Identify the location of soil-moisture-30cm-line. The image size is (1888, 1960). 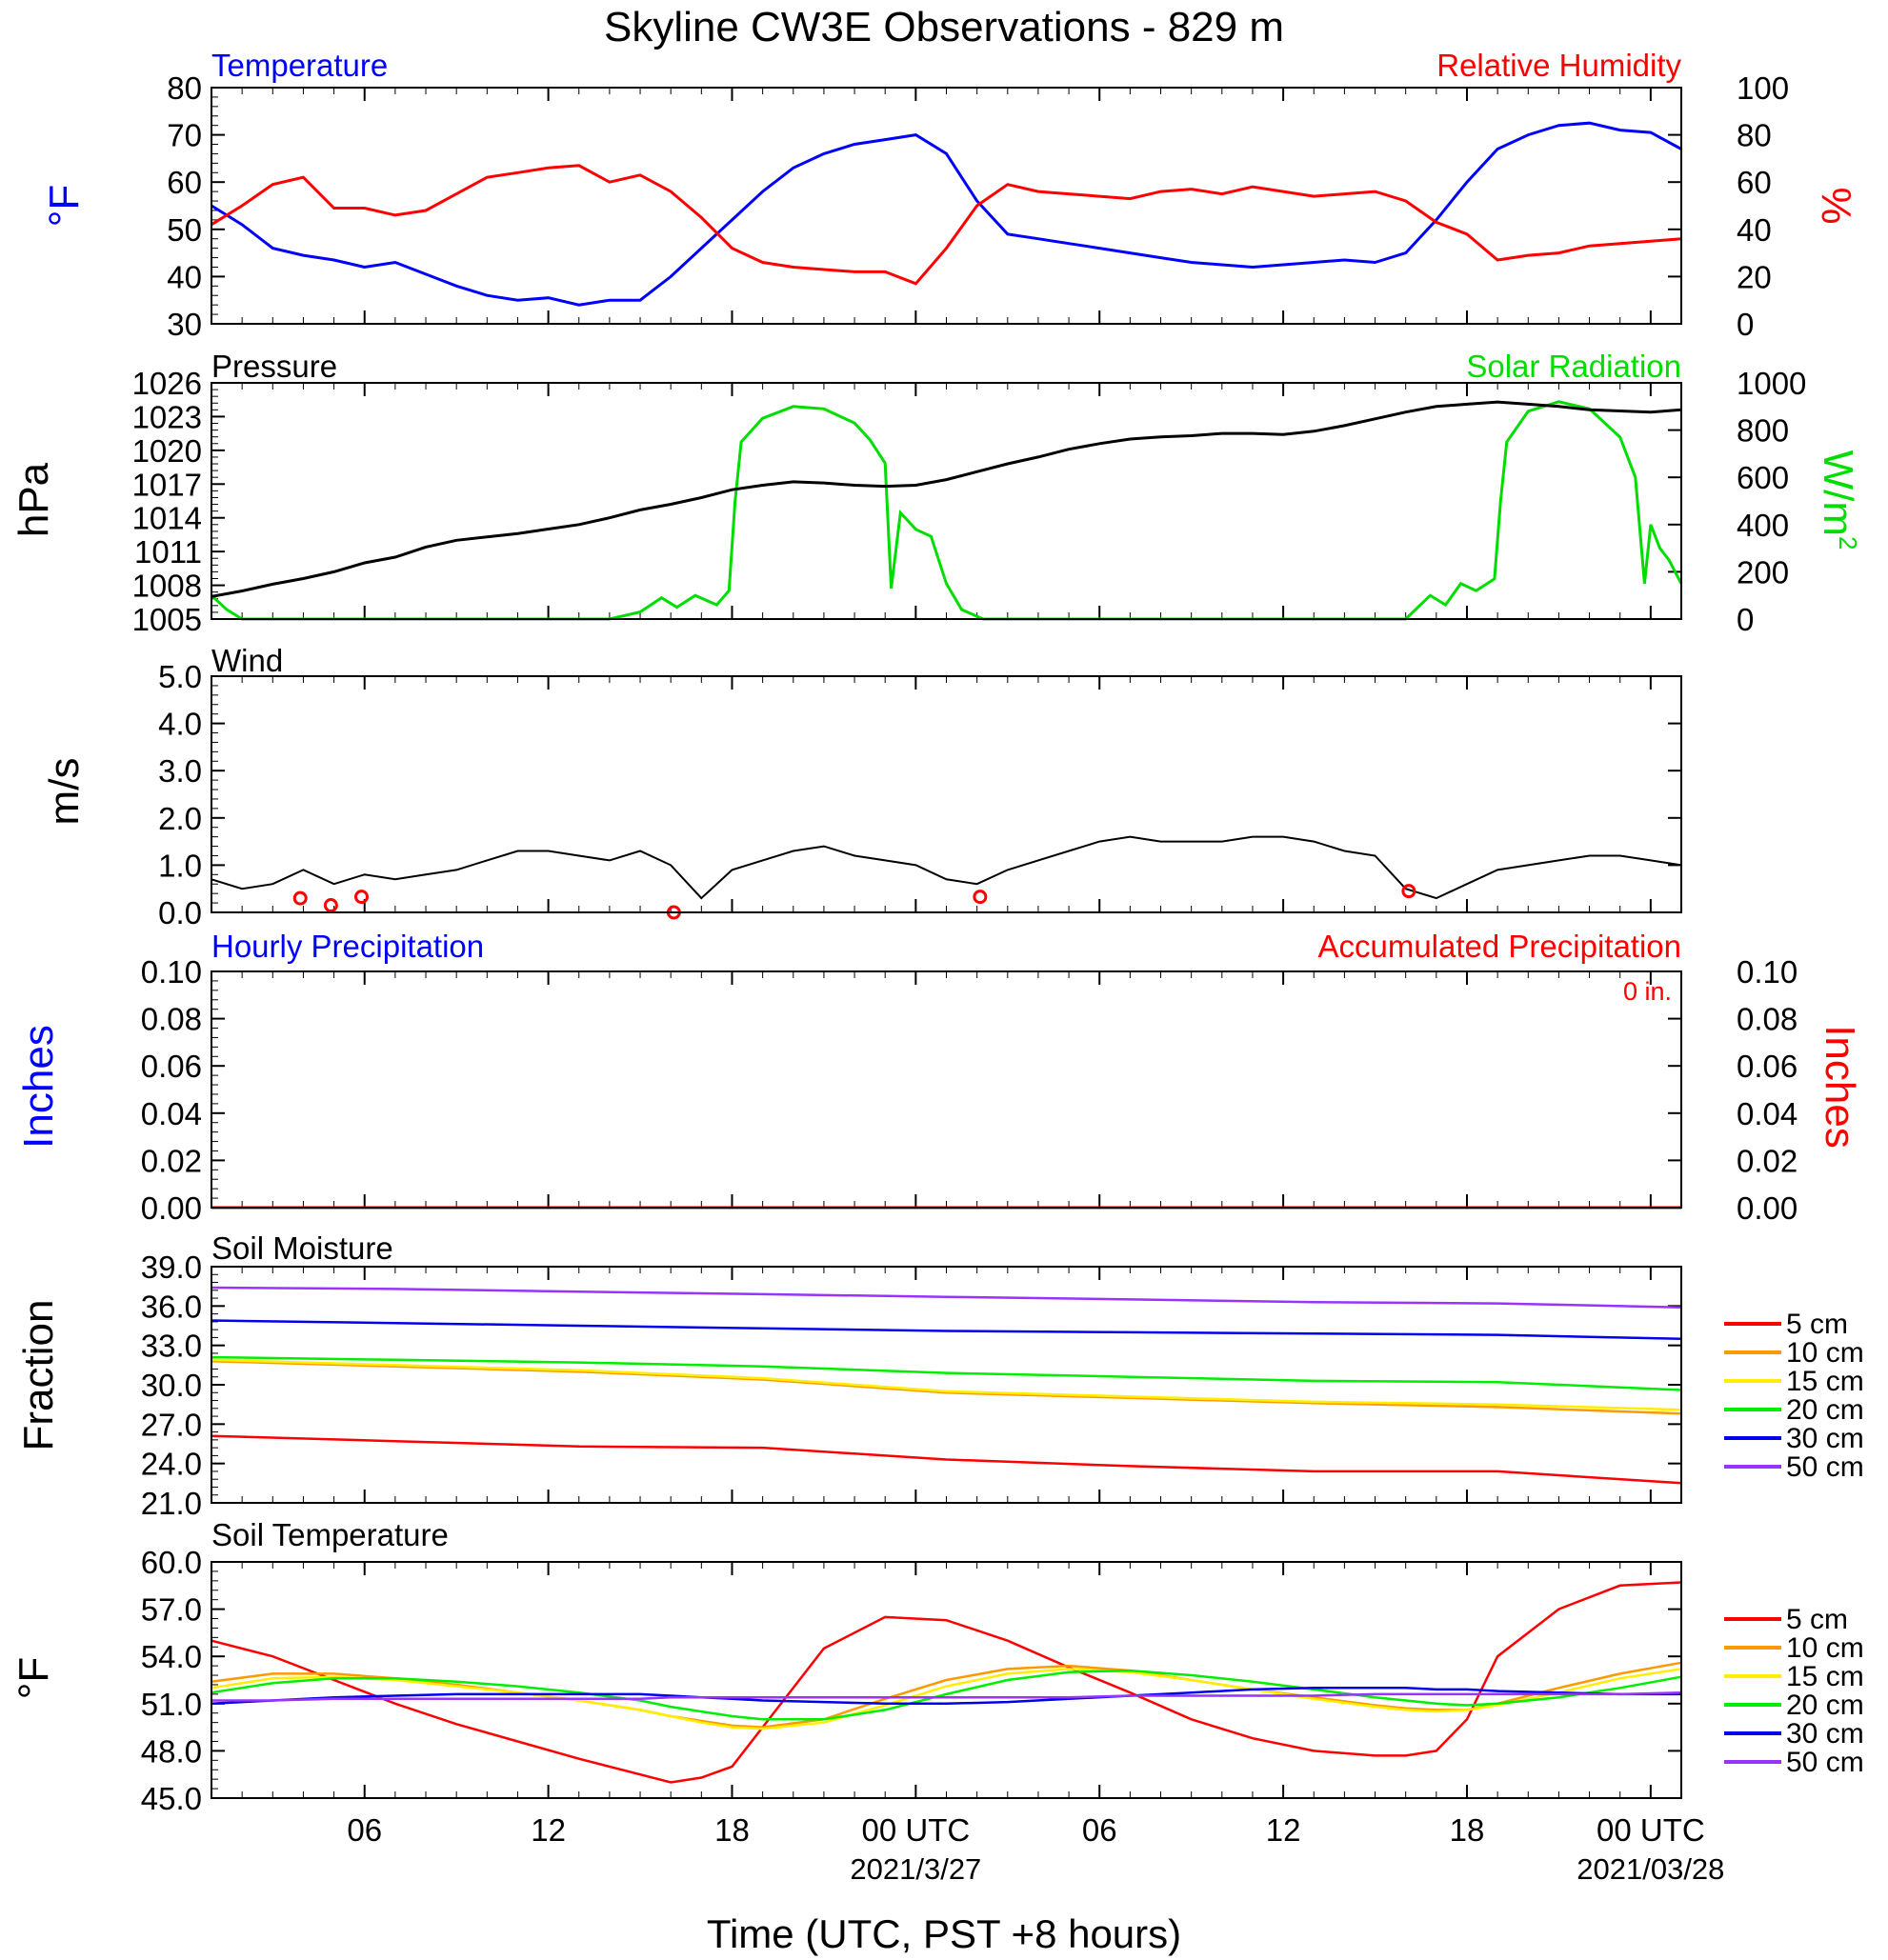
(946, 1330).